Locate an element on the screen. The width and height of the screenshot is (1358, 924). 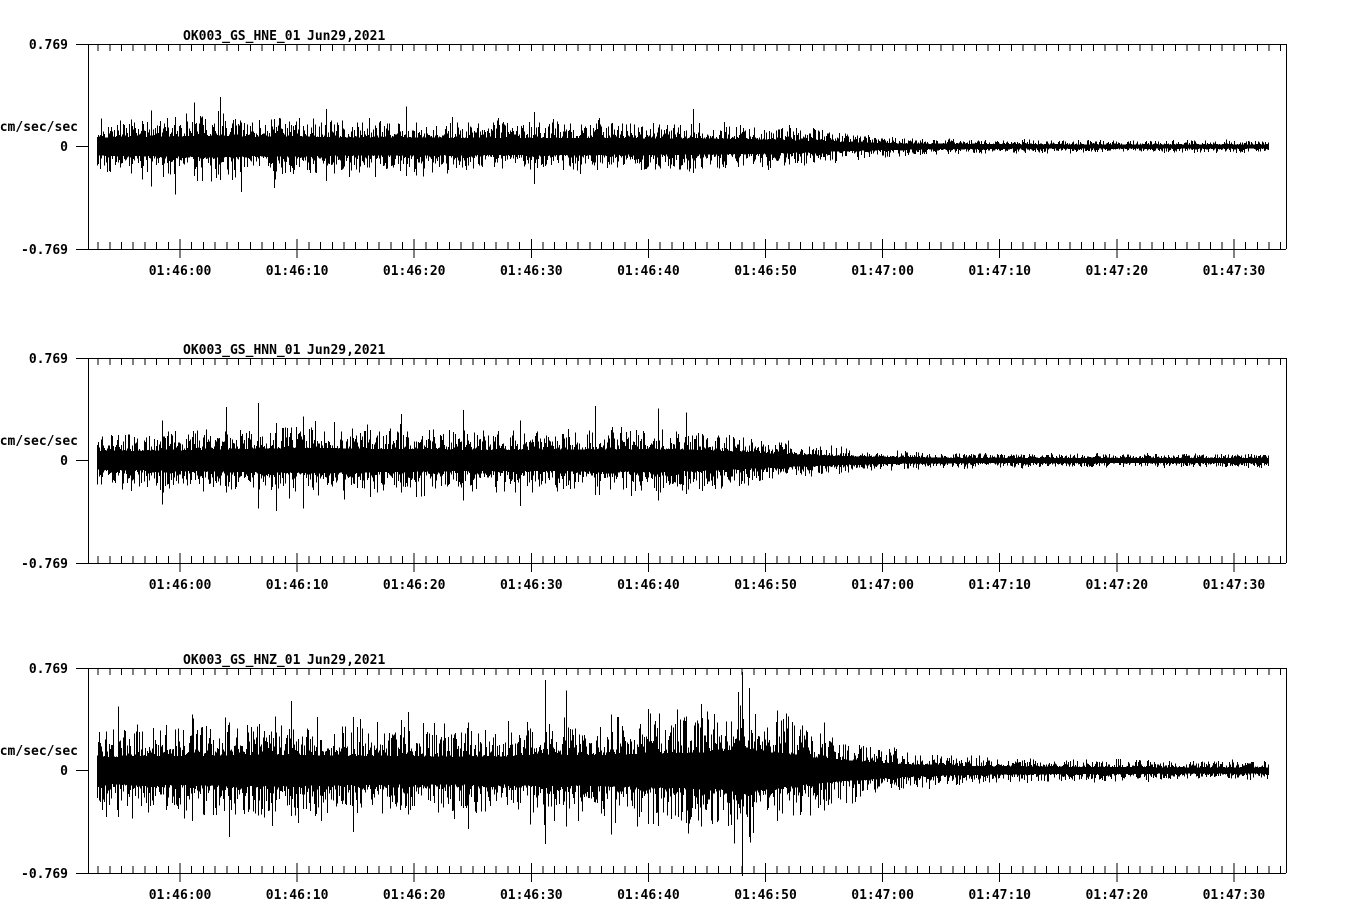
trace-title-station: OK003_GS_HNZ_01 is located at coordinates (242, 660).